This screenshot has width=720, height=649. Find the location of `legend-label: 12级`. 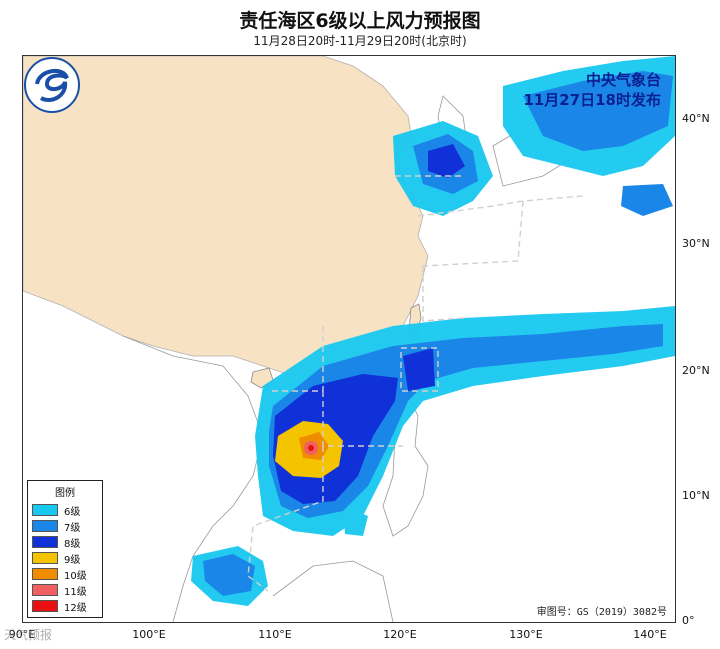

legend-label: 12级 is located at coordinates (75, 608).